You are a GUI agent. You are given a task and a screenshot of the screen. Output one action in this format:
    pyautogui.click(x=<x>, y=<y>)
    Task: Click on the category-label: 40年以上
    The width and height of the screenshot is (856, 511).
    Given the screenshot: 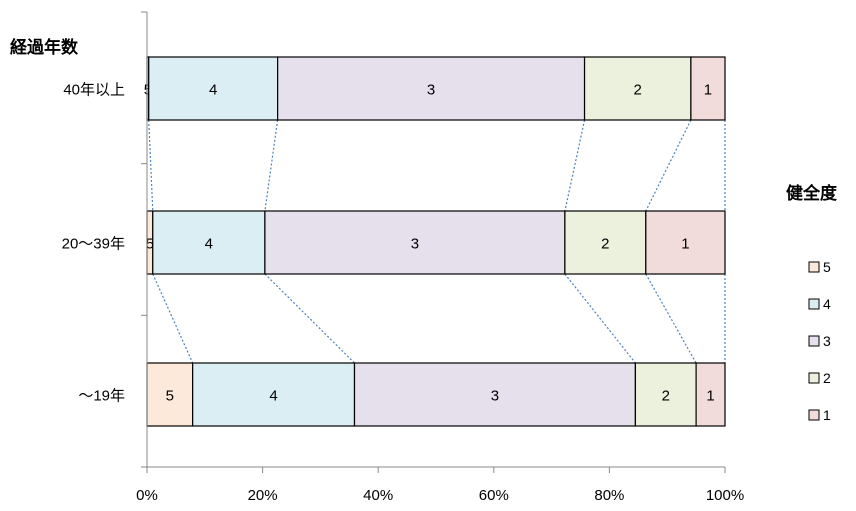 What is the action you would take?
    pyautogui.click(x=94, y=90)
    